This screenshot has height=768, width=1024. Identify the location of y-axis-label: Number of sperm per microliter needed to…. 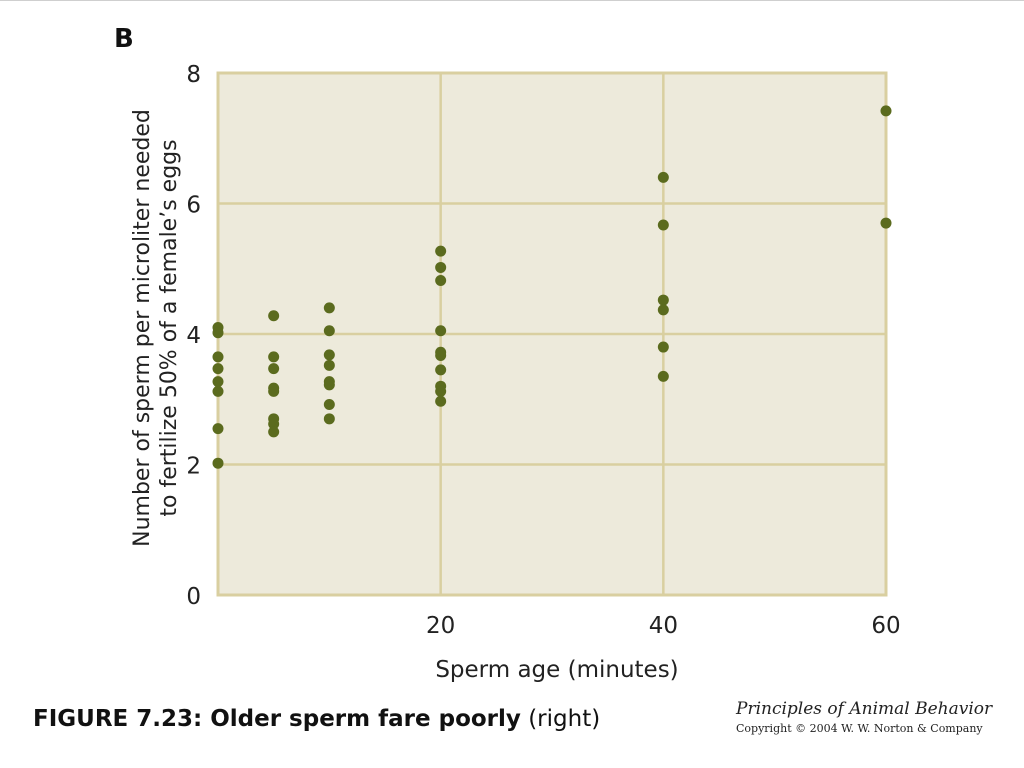
(156, 328).